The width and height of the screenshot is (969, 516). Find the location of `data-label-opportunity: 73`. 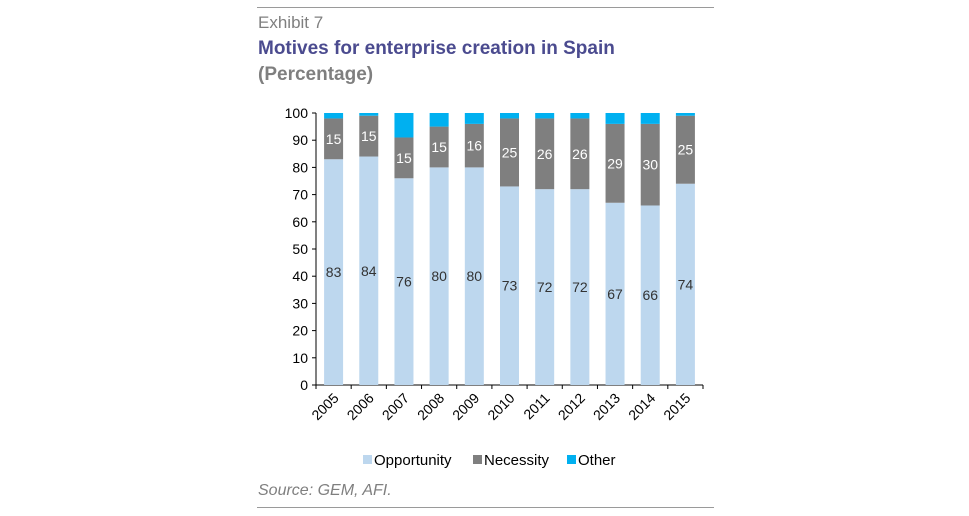

data-label-opportunity: 73 is located at coordinates (510, 286).